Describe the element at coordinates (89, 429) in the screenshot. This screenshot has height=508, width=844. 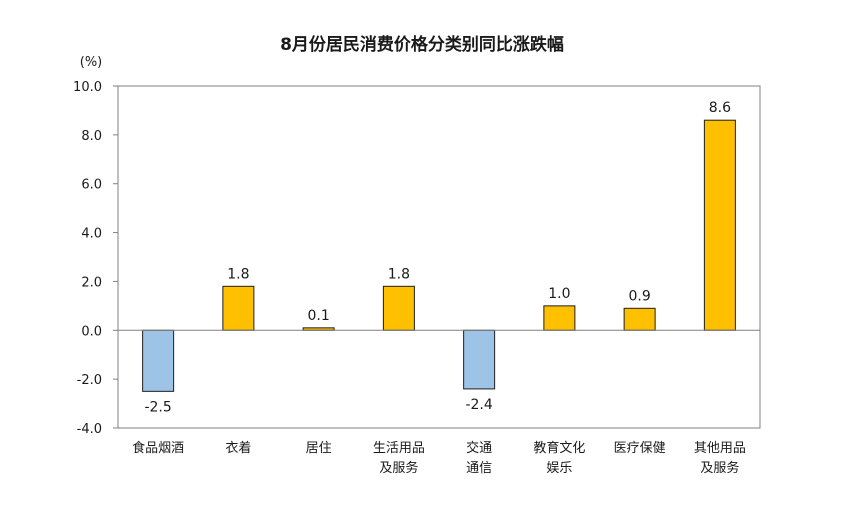
I see `y-tick-label: -4.0` at that location.